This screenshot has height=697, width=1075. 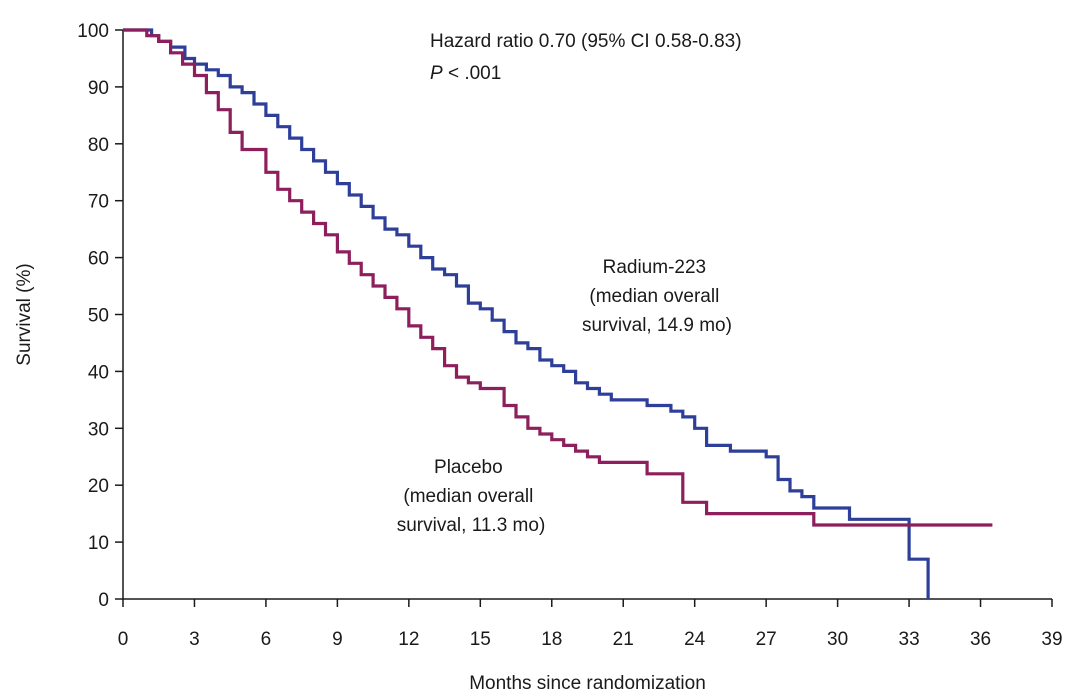 What do you see at coordinates (654, 296) in the screenshot?
I see `radium-label-line-2: (median overall` at bounding box center [654, 296].